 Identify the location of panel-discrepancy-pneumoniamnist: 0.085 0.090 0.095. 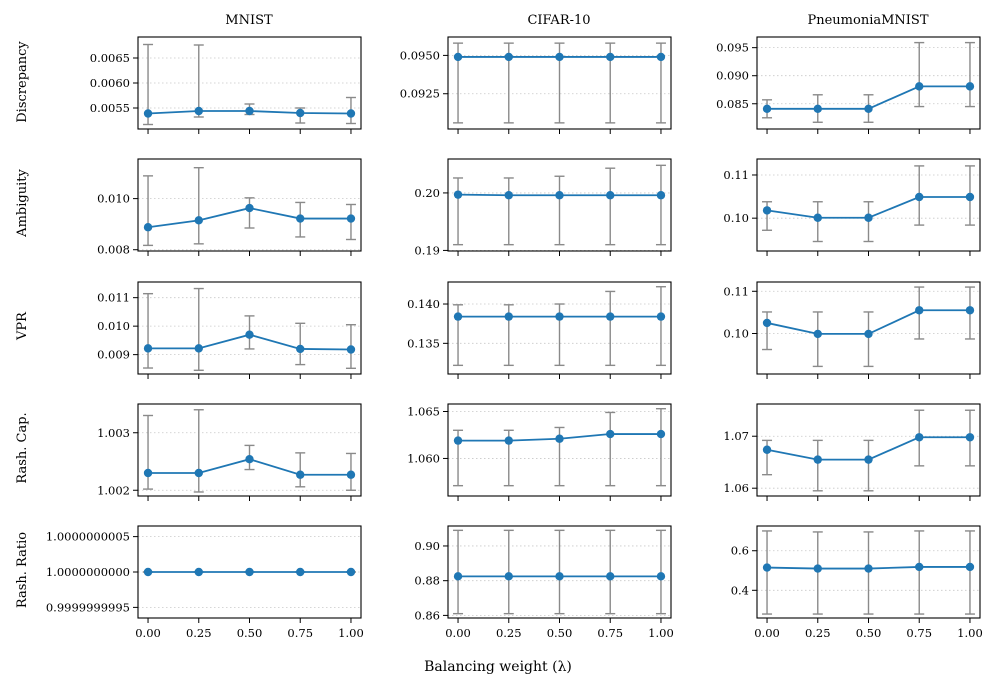
(848, 85).